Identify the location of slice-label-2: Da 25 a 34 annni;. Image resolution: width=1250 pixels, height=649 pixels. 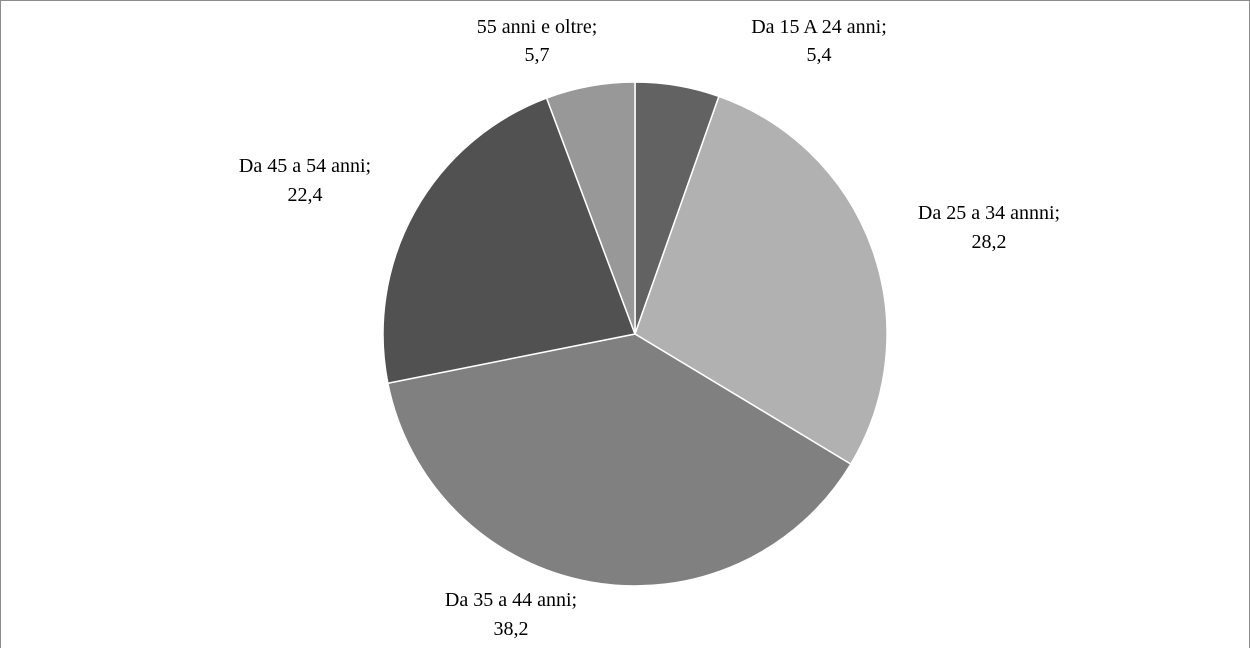
(989, 213).